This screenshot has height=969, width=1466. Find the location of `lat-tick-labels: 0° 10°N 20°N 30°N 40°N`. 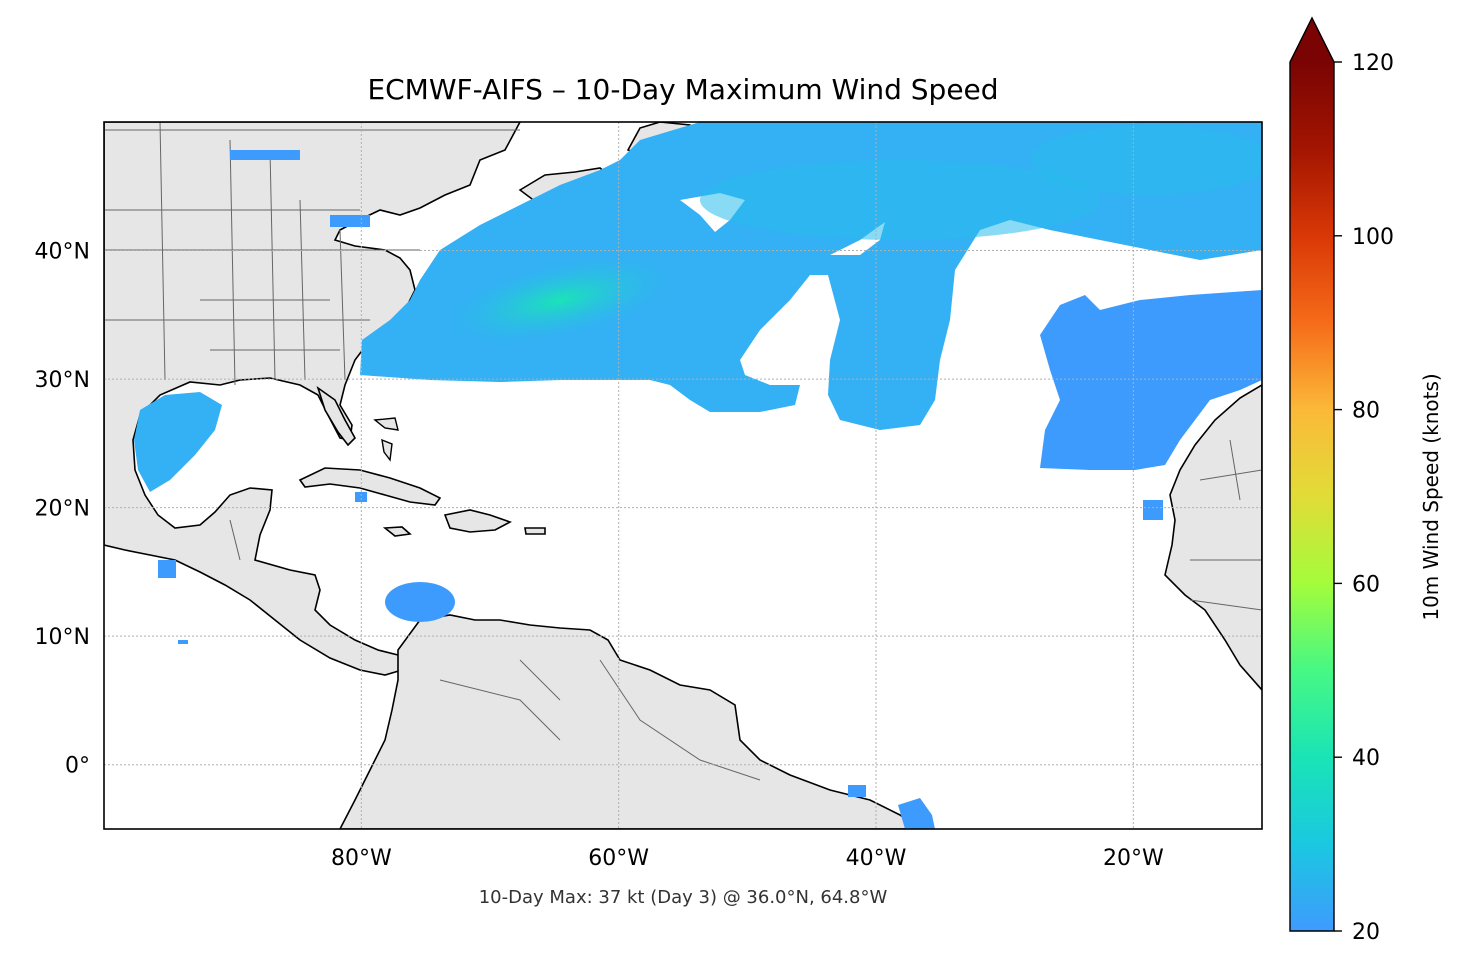

lat-tick-labels: 0° 10°N 20°N 30°N 40°N is located at coordinates (62, 509).